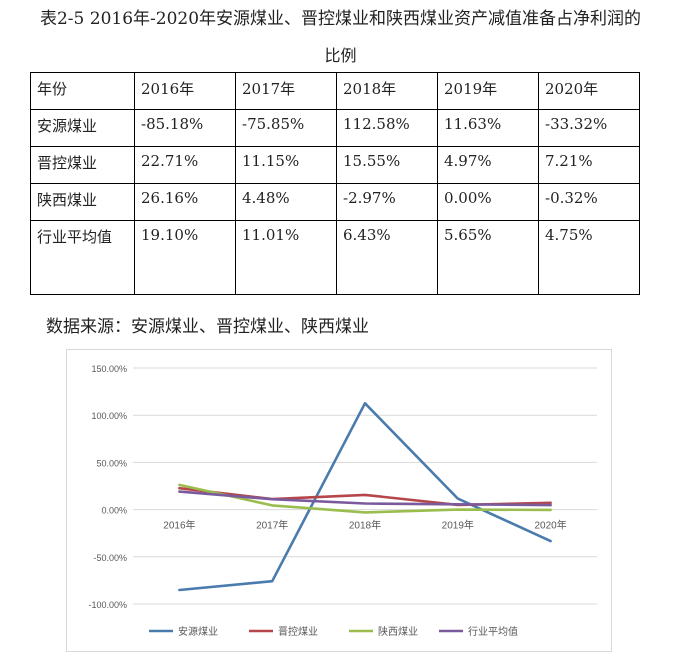 The width and height of the screenshot is (681, 655). What do you see at coordinates (185, 91) in the screenshot?
I see `header-cell: 2016年` at bounding box center [185, 91].